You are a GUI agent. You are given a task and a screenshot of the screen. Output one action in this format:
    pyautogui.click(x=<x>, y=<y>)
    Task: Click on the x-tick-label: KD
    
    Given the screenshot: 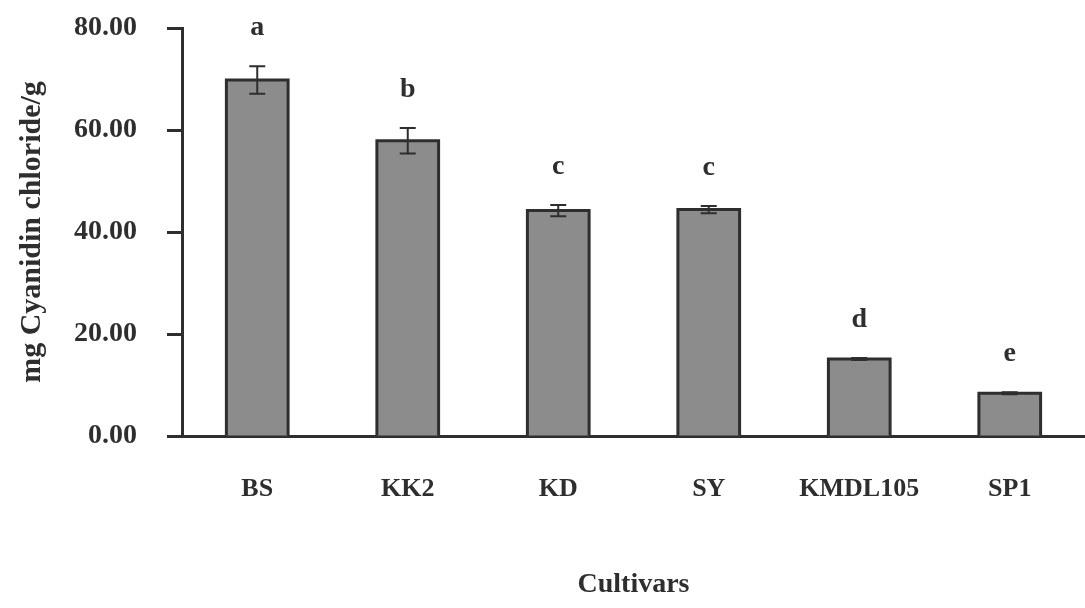 What is the action you would take?
    pyautogui.click(x=558, y=488)
    